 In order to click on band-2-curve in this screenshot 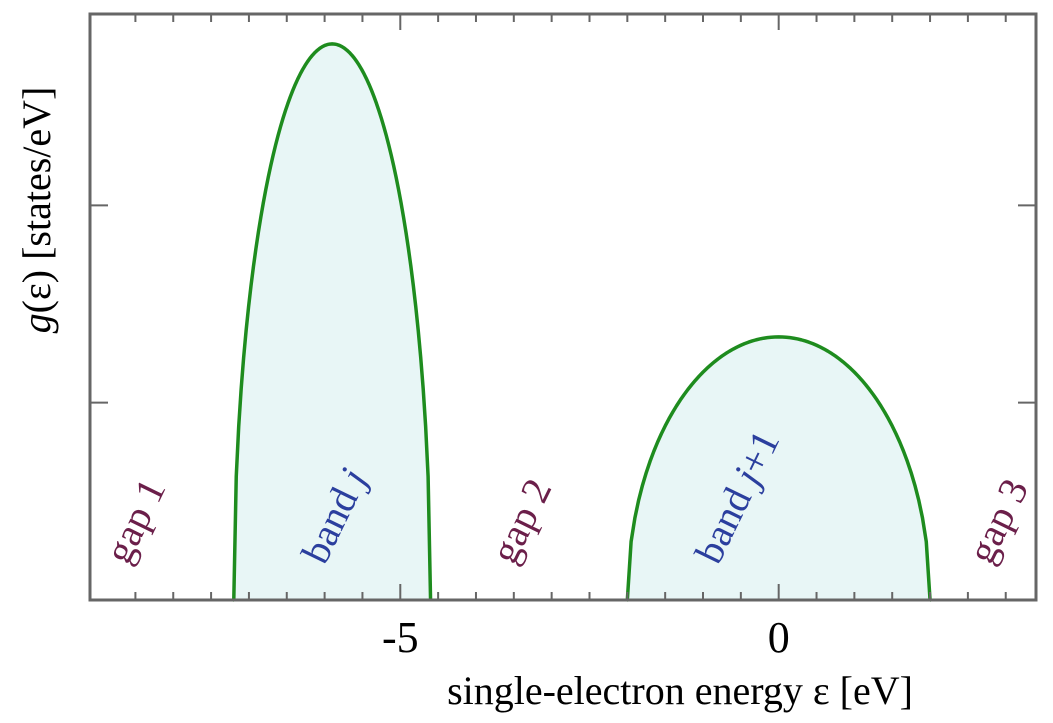, I will do `click(778, 468)`.